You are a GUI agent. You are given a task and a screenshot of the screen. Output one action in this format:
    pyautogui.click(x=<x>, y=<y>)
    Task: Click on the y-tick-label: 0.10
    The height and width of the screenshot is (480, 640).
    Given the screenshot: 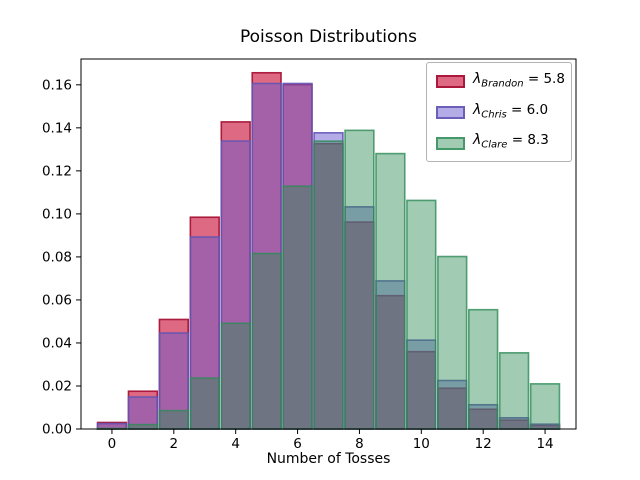 What is the action you would take?
    pyautogui.click(x=57, y=214)
    